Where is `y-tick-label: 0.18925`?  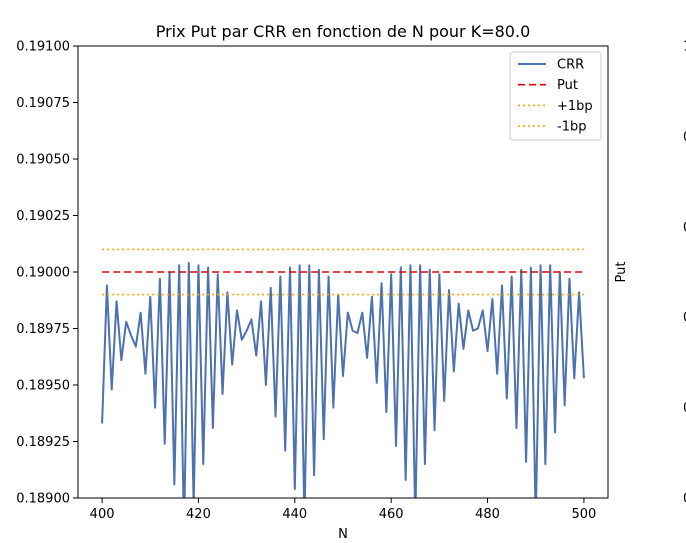 y-tick-label: 0.18925 is located at coordinates (43, 442).